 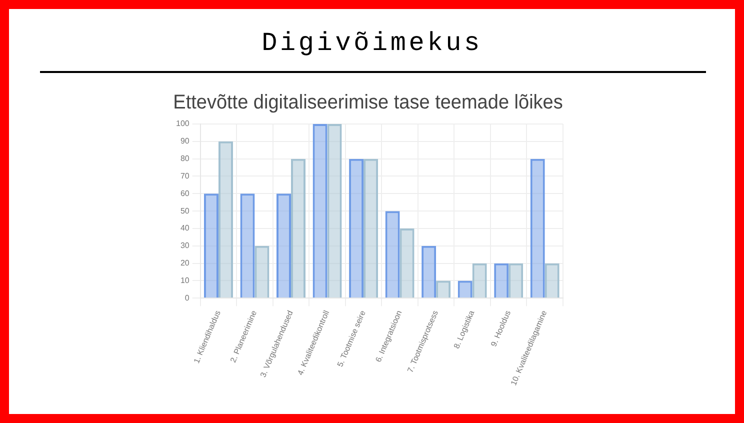 What do you see at coordinates (185, 193) in the screenshot?
I see `y-tick-label: 60` at bounding box center [185, 193].